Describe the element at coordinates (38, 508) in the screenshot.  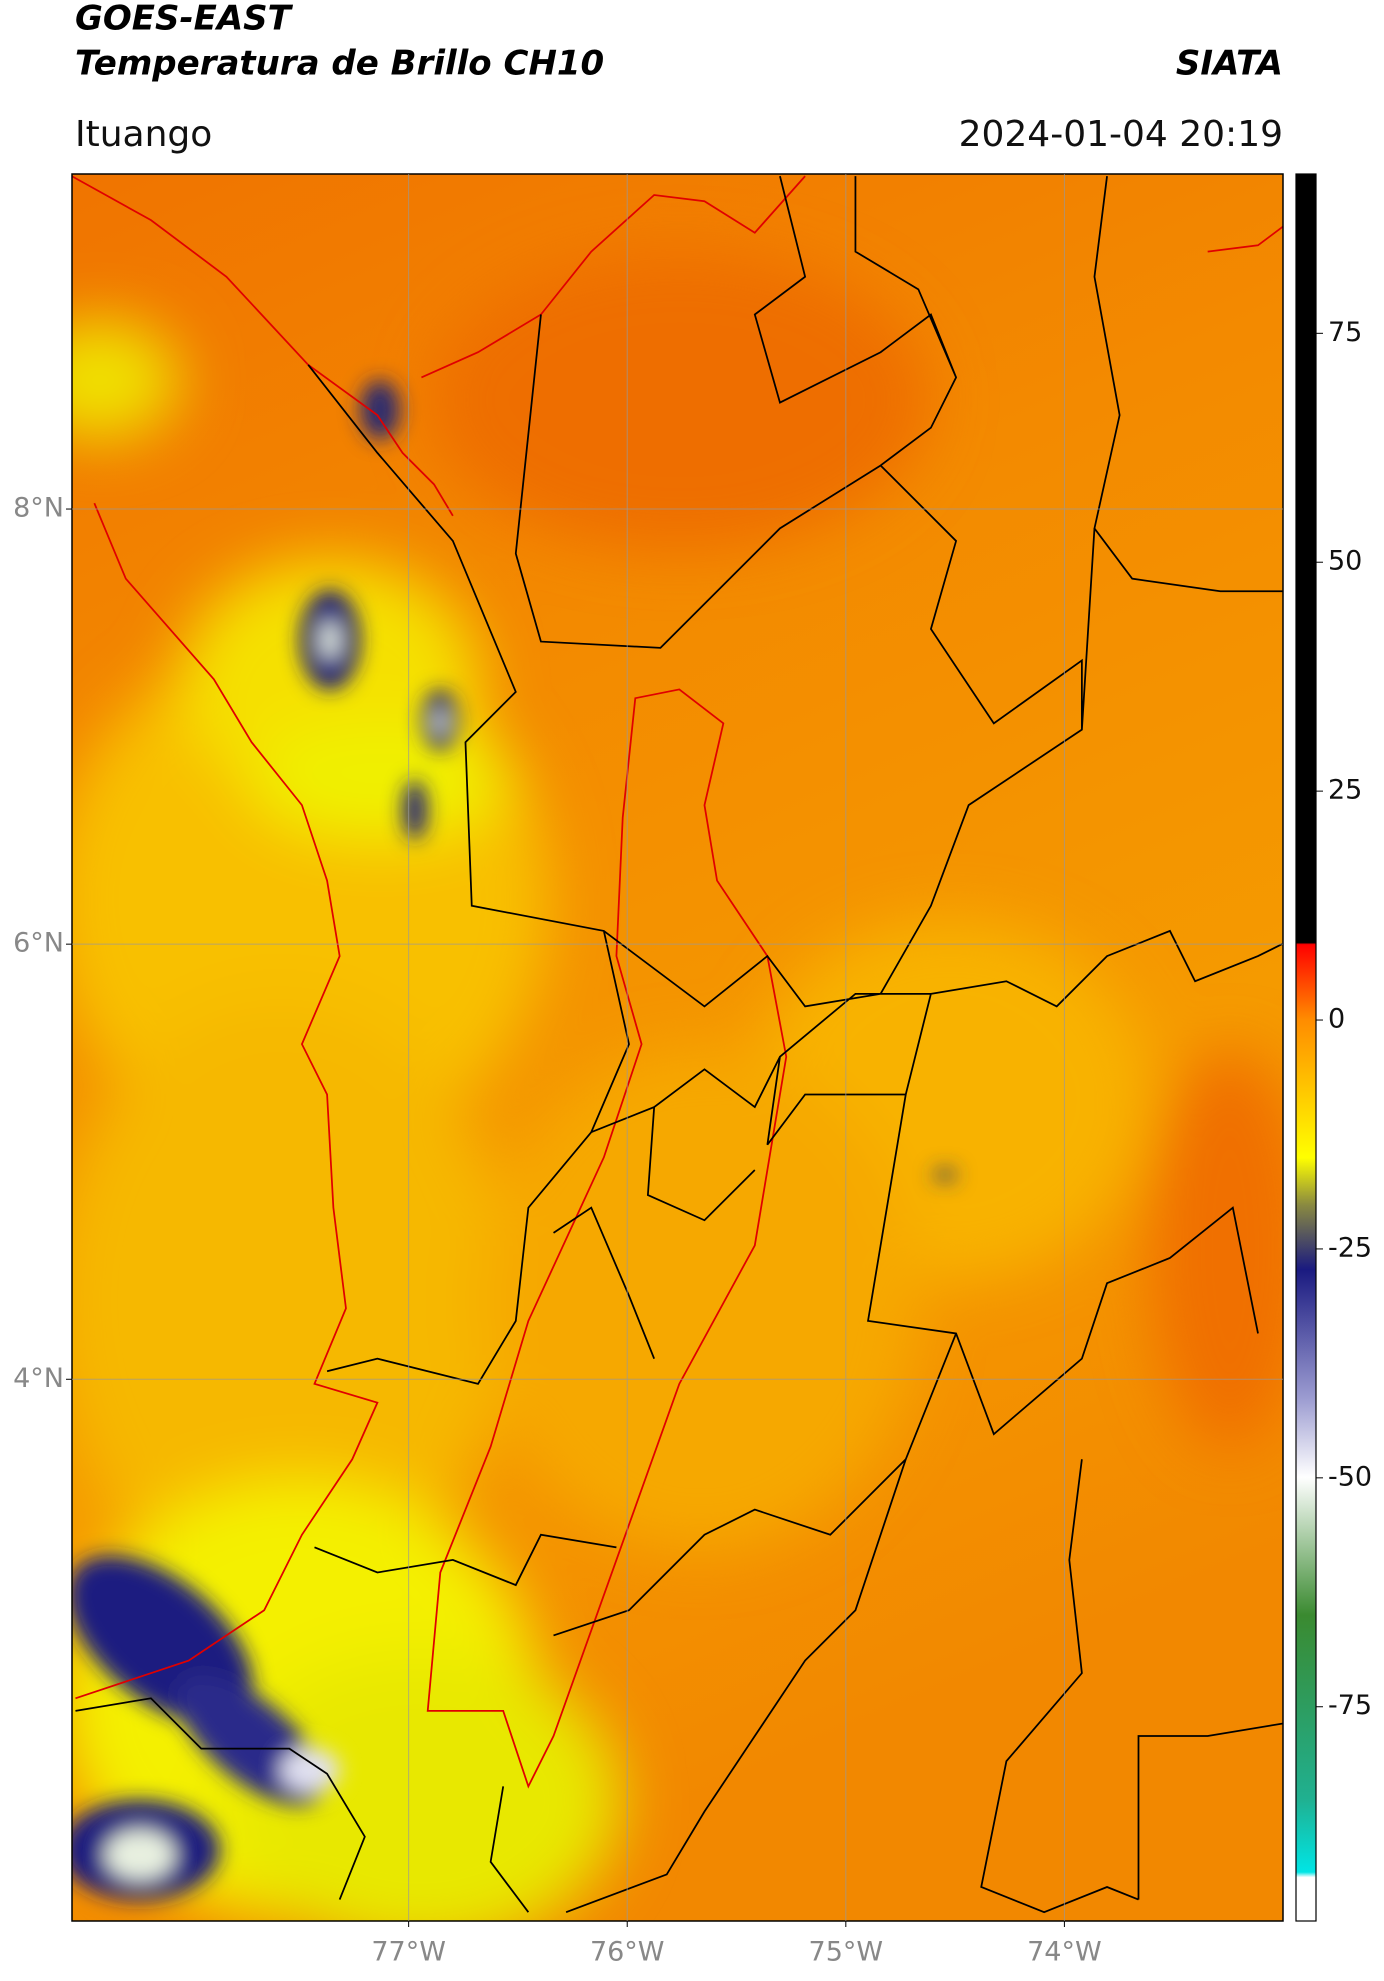
I see `lat-tick-label: 8°N` at that location.